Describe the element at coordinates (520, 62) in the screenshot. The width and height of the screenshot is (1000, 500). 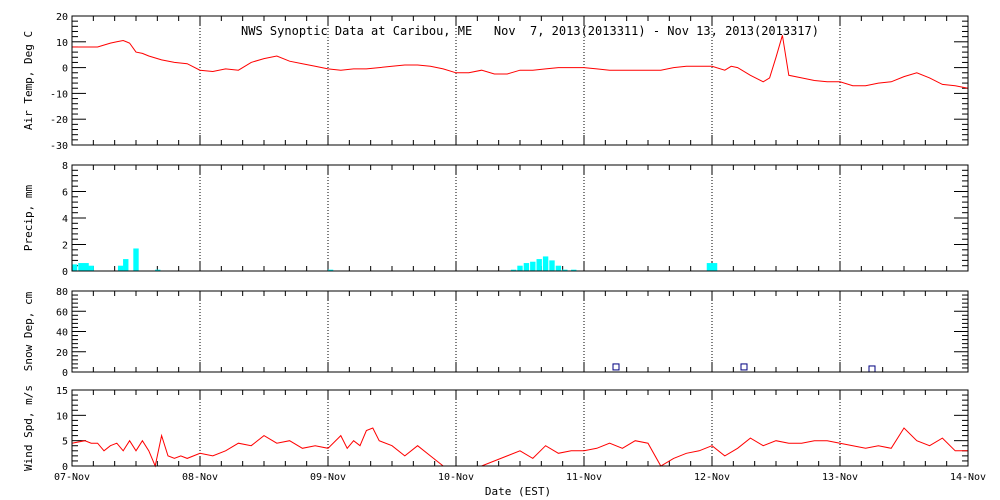
I see `series-line-air-temp` at that location.